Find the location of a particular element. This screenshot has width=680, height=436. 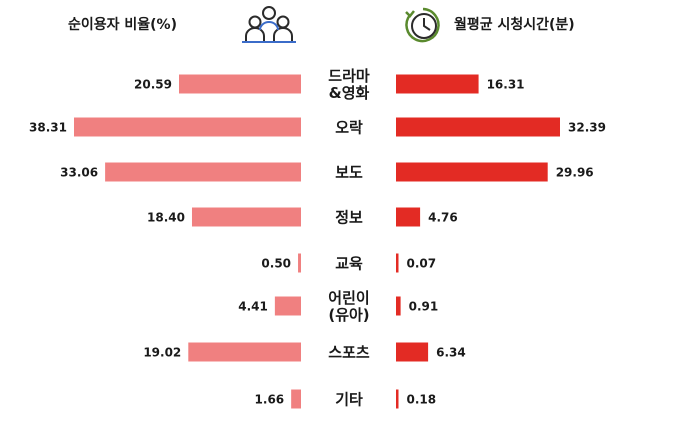

category-label: 교육 is located at coordinates (349, 264).